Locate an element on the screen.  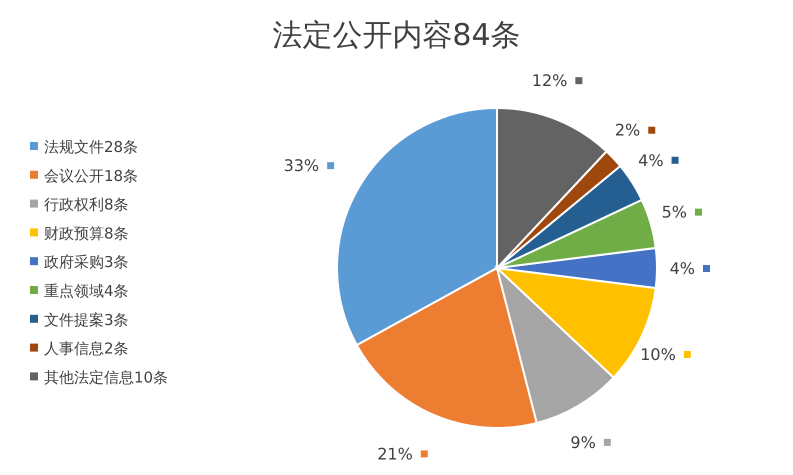
legend-label: 重点领域4条 is located at coordinates (86, 291).